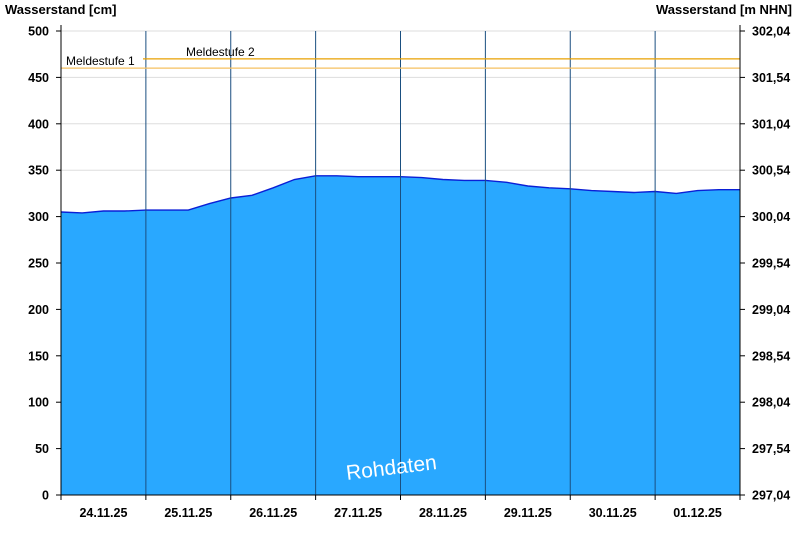 The height and width of the screenshot is (550, 800). What do you see at coordinates (771, 449) in the screenshot?
I see `y-tick-label-right-1: 297,54` at bounding box center [771, 449].